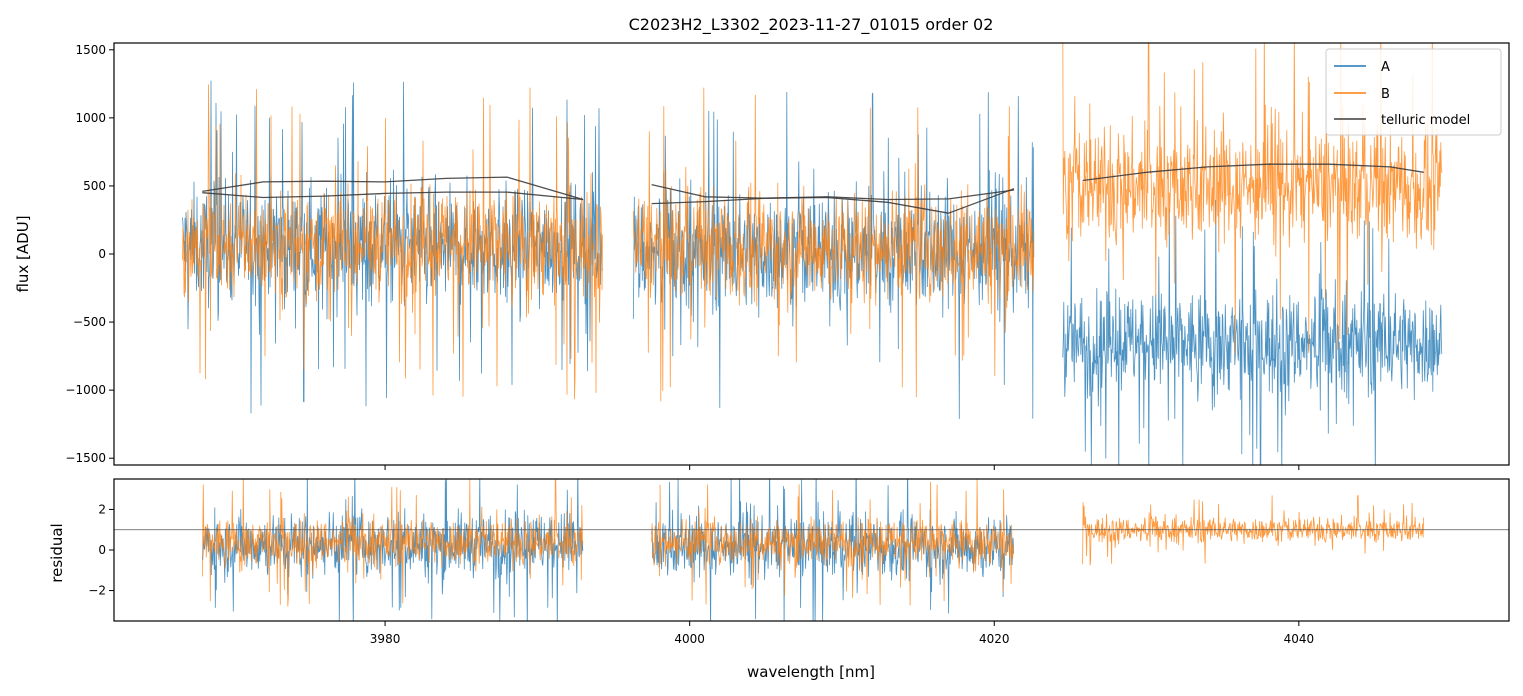 This screenshot has width=1523, height=696. I want to click on residual-y-tick-label: −2, so click(97, 591).